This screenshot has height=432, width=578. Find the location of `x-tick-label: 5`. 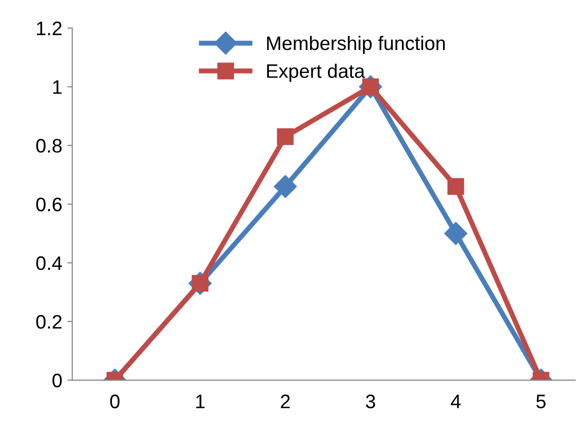

x-tick-label: 5 is located at coordinates (541, 401).